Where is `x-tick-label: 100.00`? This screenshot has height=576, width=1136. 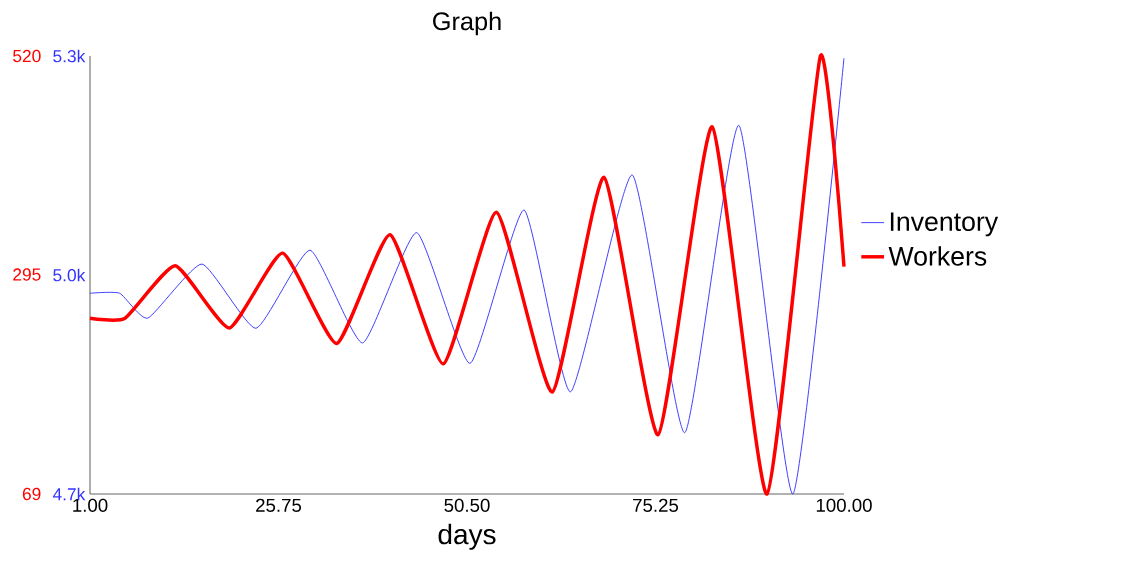
x-tick-label: 100.00 is located at coordinates (844, 505).